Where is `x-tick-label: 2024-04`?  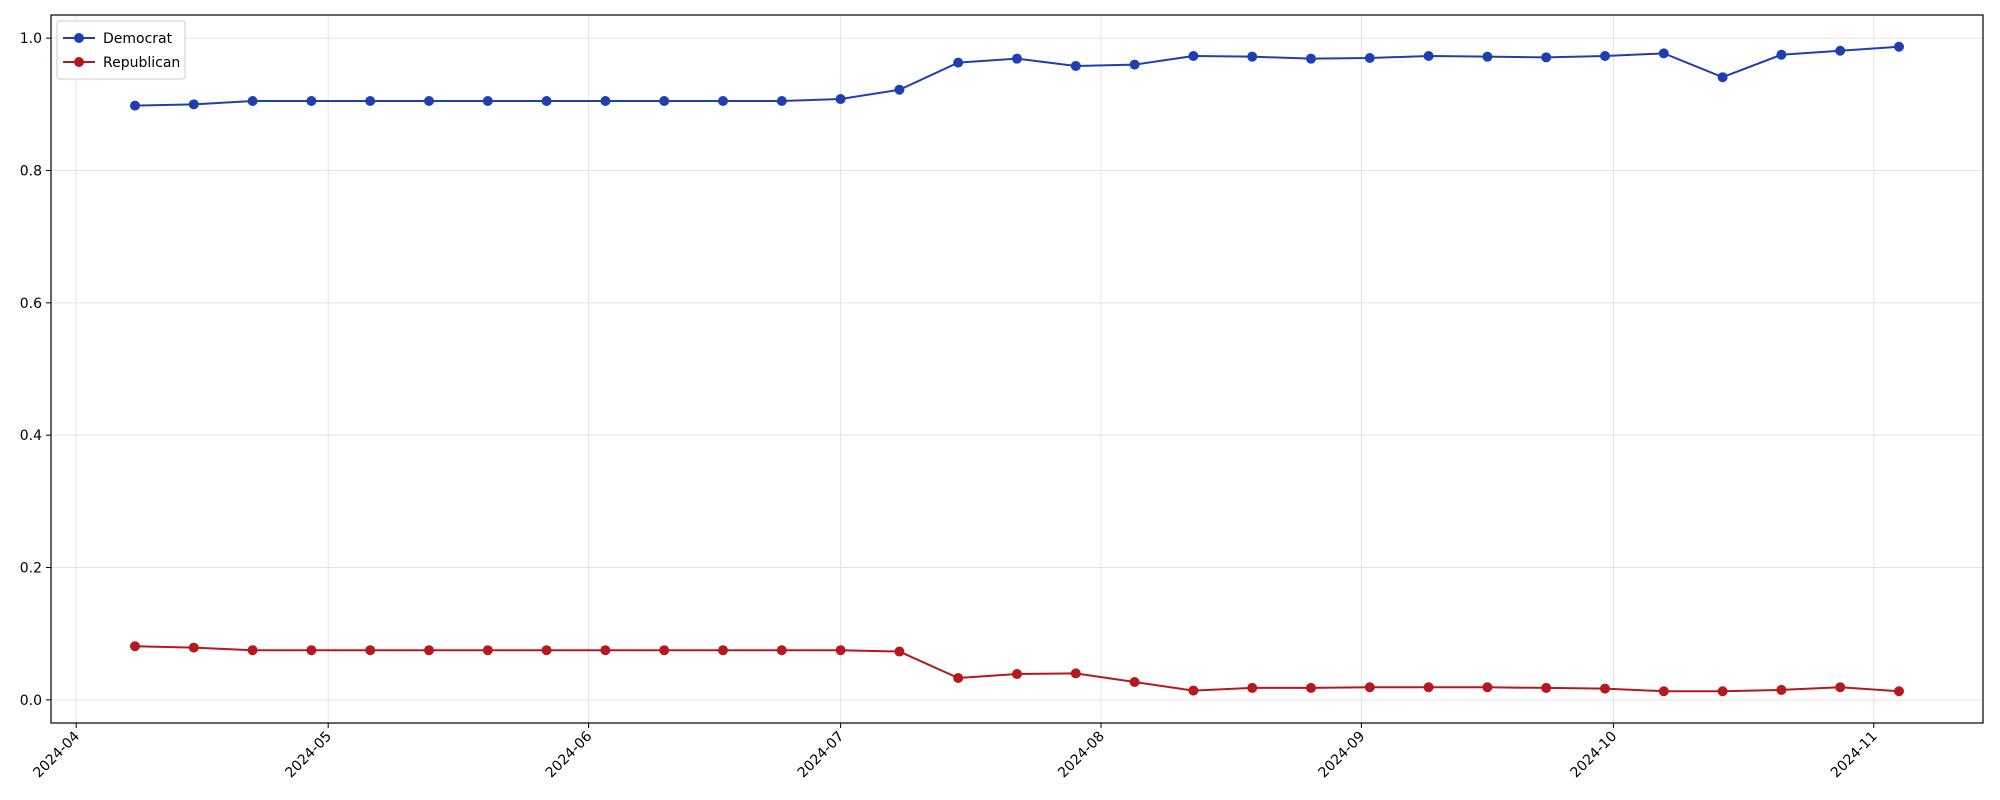
x-tick-label: 2024-04 is located at coordinates (56, 754).